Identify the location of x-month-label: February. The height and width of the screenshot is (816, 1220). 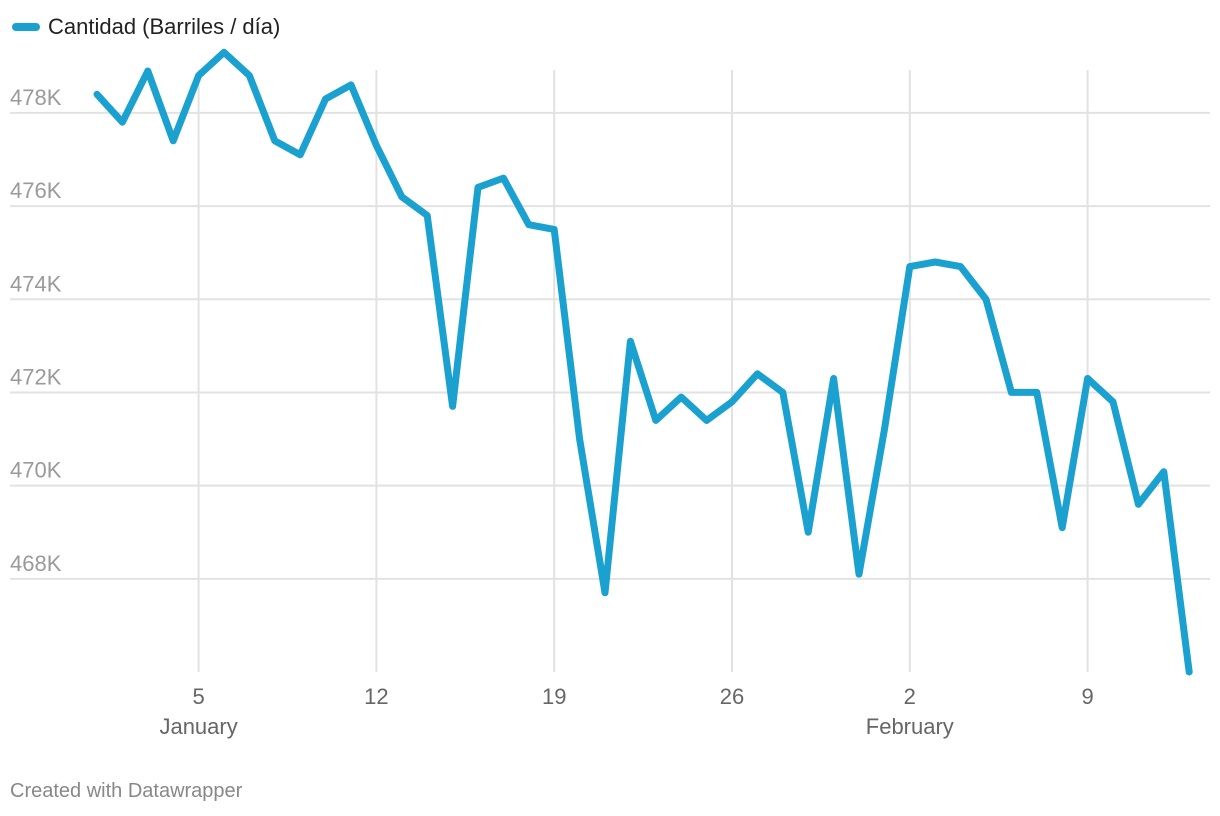
(910, 726).